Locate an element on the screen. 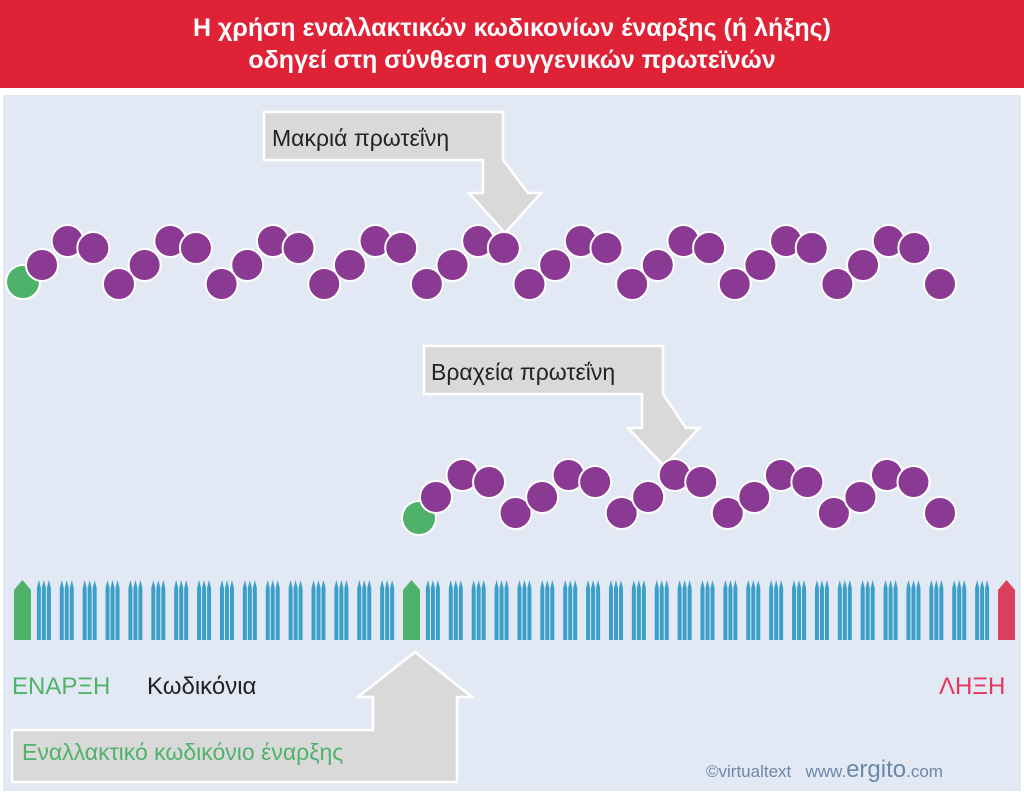 Image resolution: width=1024 pixels, height=794 pixels. alt-start-codon is located at coordinates (412, 610).